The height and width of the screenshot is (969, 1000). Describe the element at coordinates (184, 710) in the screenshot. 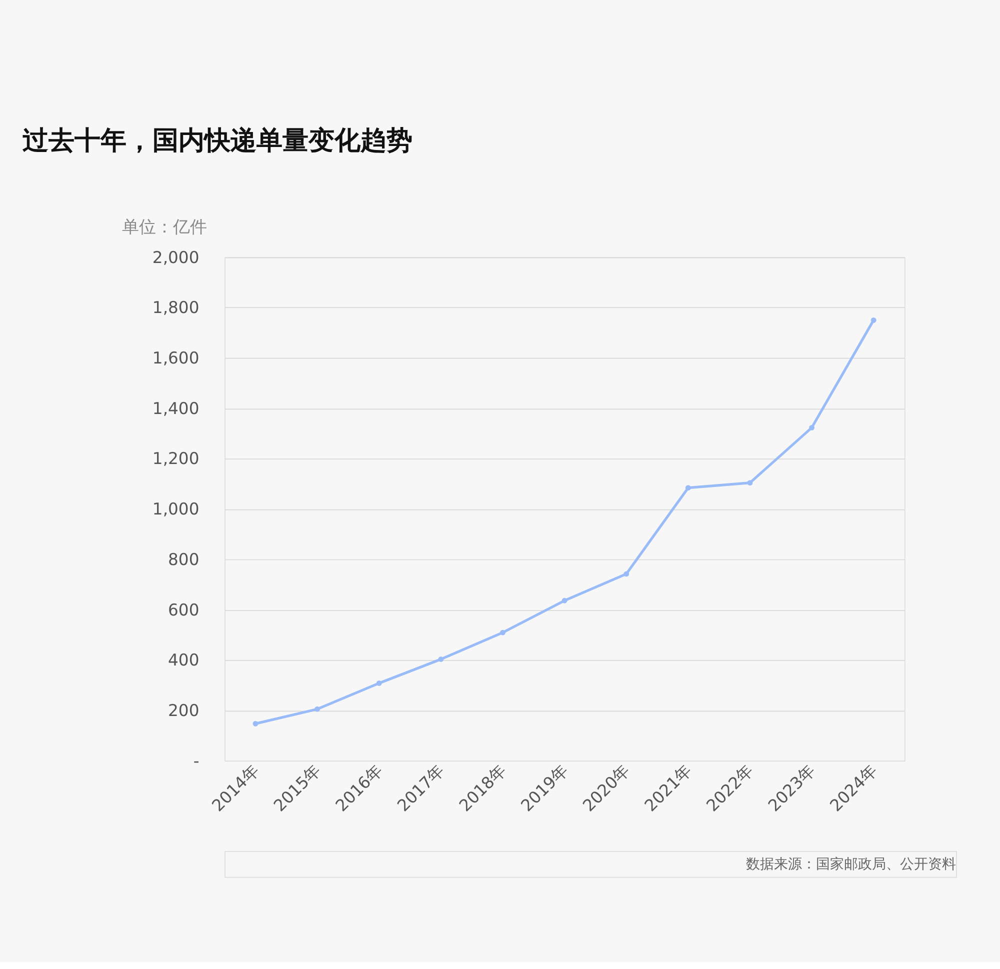

I see `y-tick-label: 200` at that location.